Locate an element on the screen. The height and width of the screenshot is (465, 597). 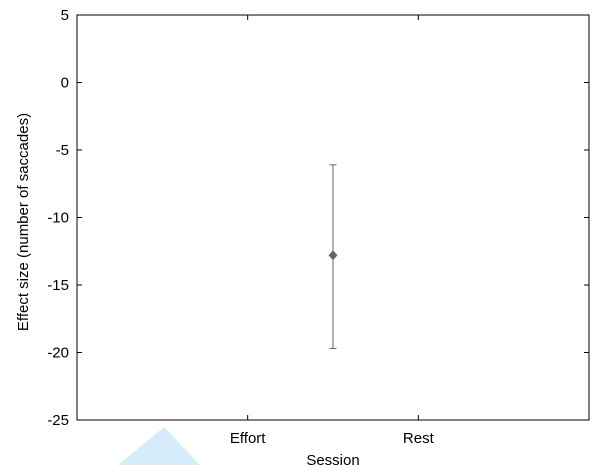
x-tick-label: Rest is located at coordinates (419, 438).